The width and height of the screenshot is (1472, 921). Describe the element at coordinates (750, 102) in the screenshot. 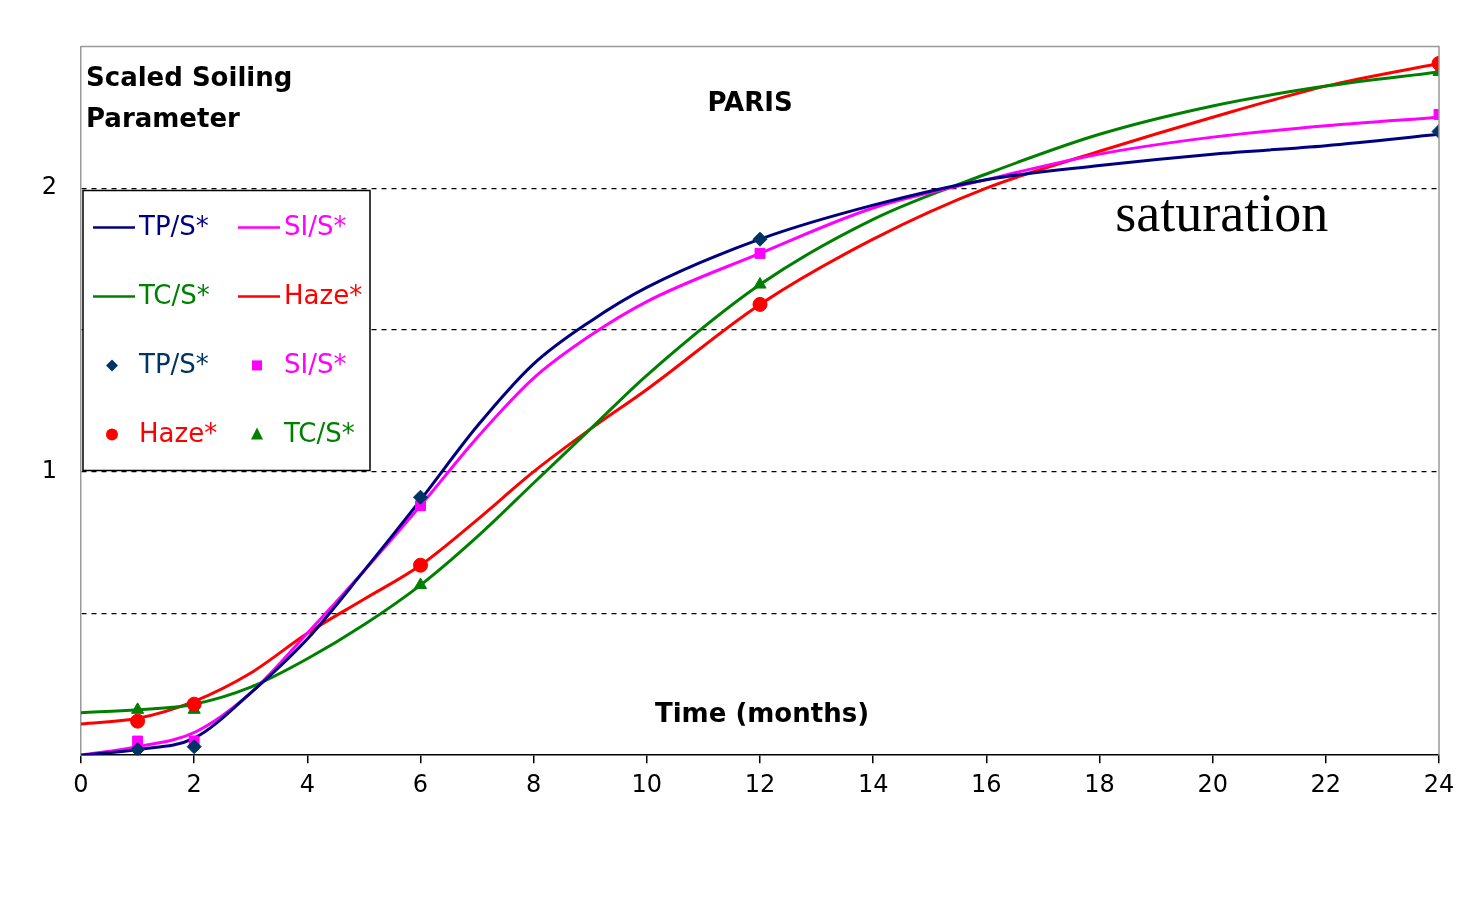

I see `text: PARIS` at that location.